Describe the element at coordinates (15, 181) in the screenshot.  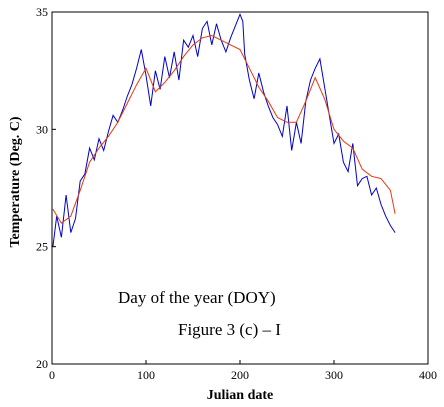
I see `y-axis-title: Temperature (Deg. C)` at that location.